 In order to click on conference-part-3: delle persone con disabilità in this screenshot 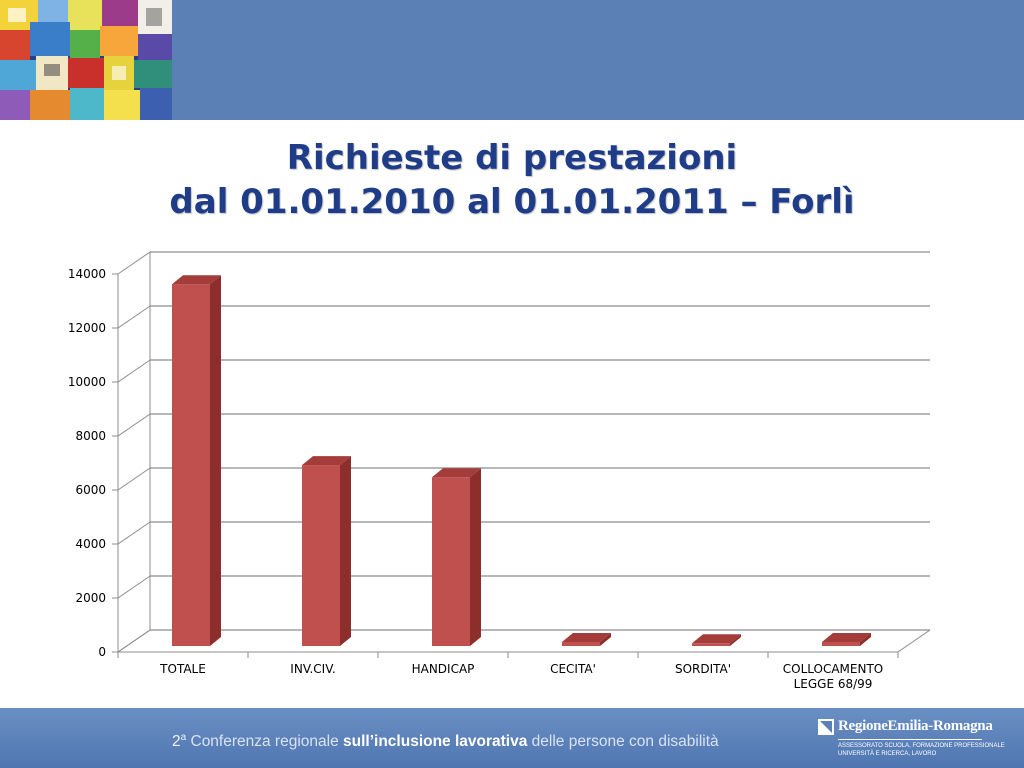, I will do `click(623, 741)`.